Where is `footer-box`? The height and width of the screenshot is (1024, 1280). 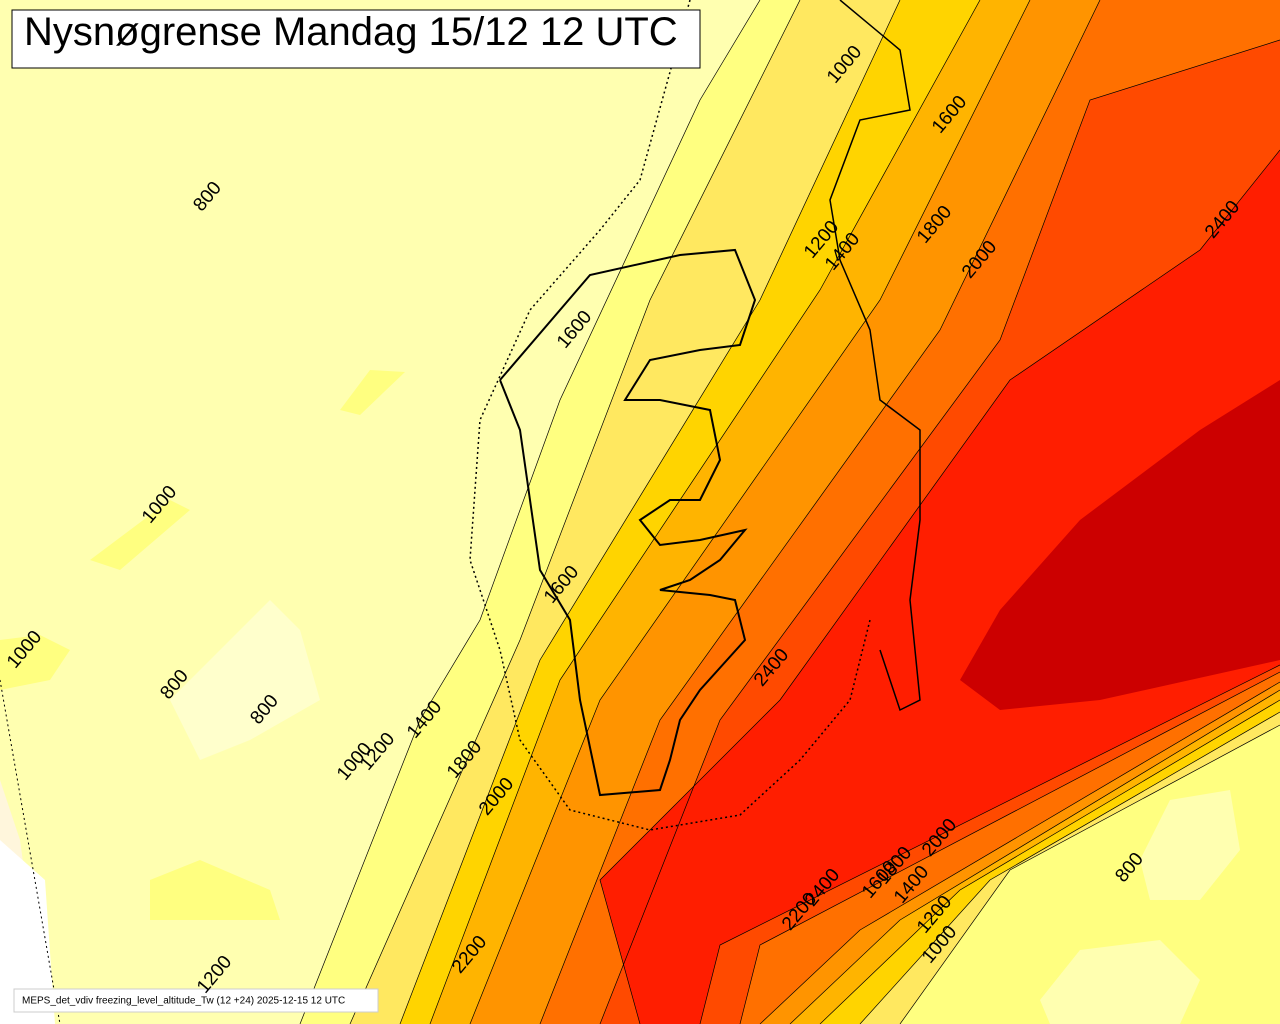 footer-box is located at coordinates (196, 1000).